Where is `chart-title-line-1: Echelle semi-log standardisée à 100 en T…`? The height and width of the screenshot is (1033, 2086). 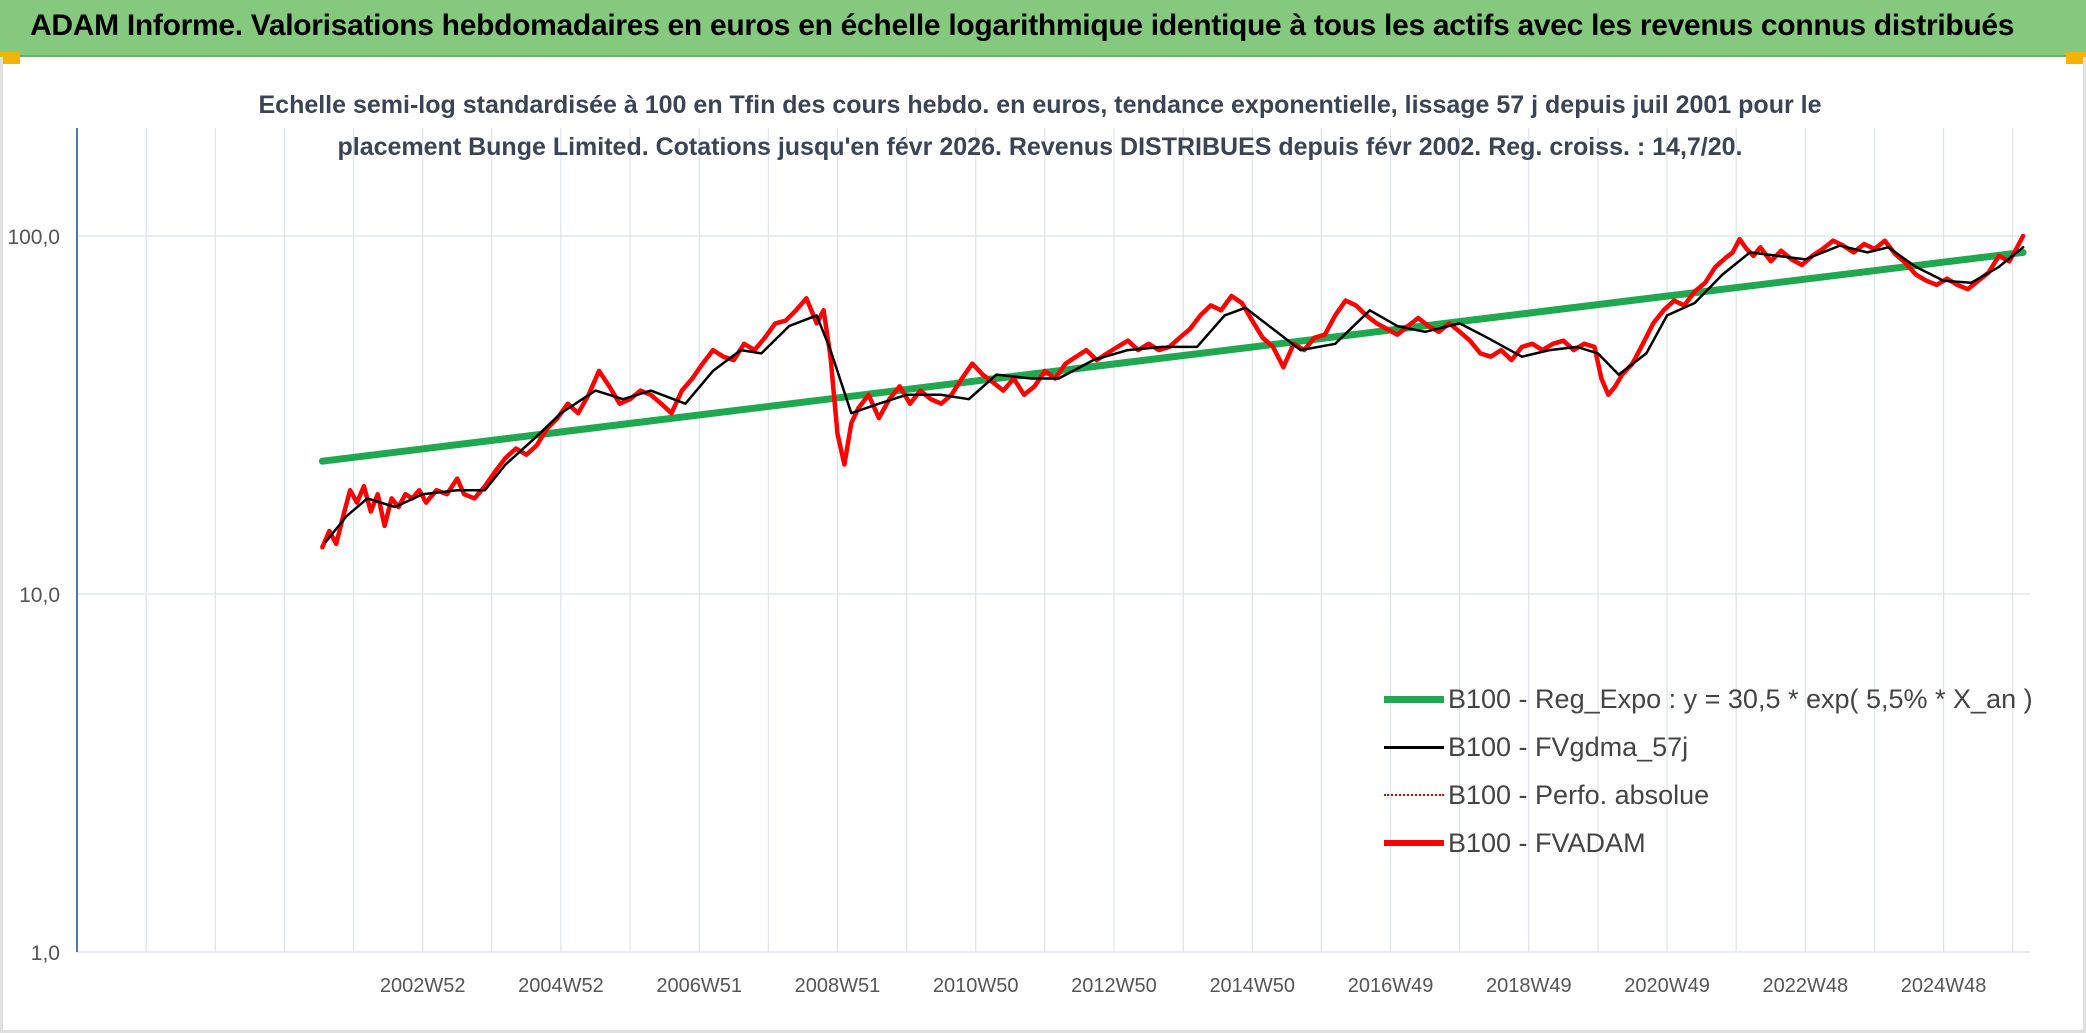 chart-title-line-1: Echelle semi-log standardisée à 100 en T… is located at coordinates (1040, 105).